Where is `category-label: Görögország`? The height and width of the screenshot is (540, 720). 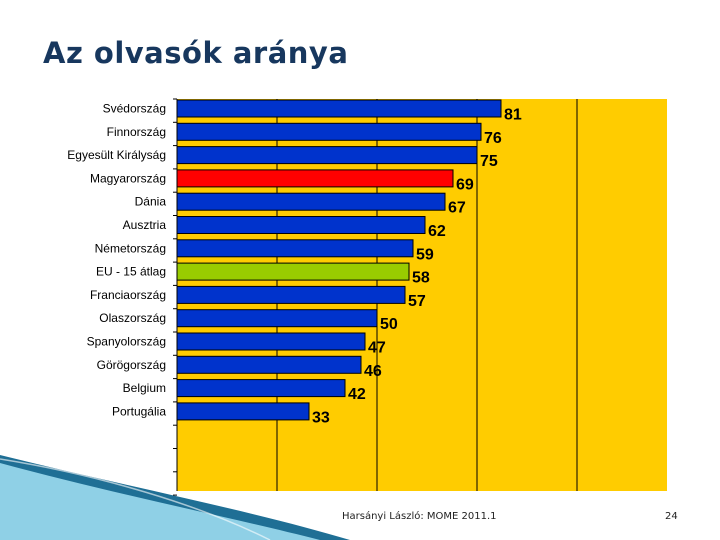
category-label: Görögország is located at coordinates (131, 365).